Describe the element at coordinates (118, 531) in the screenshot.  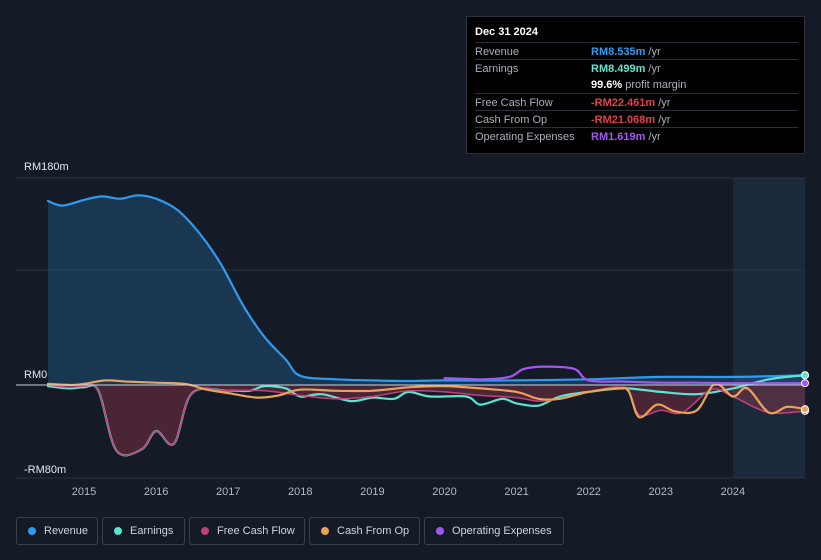
I see `earnings-dot-icon` at that location.